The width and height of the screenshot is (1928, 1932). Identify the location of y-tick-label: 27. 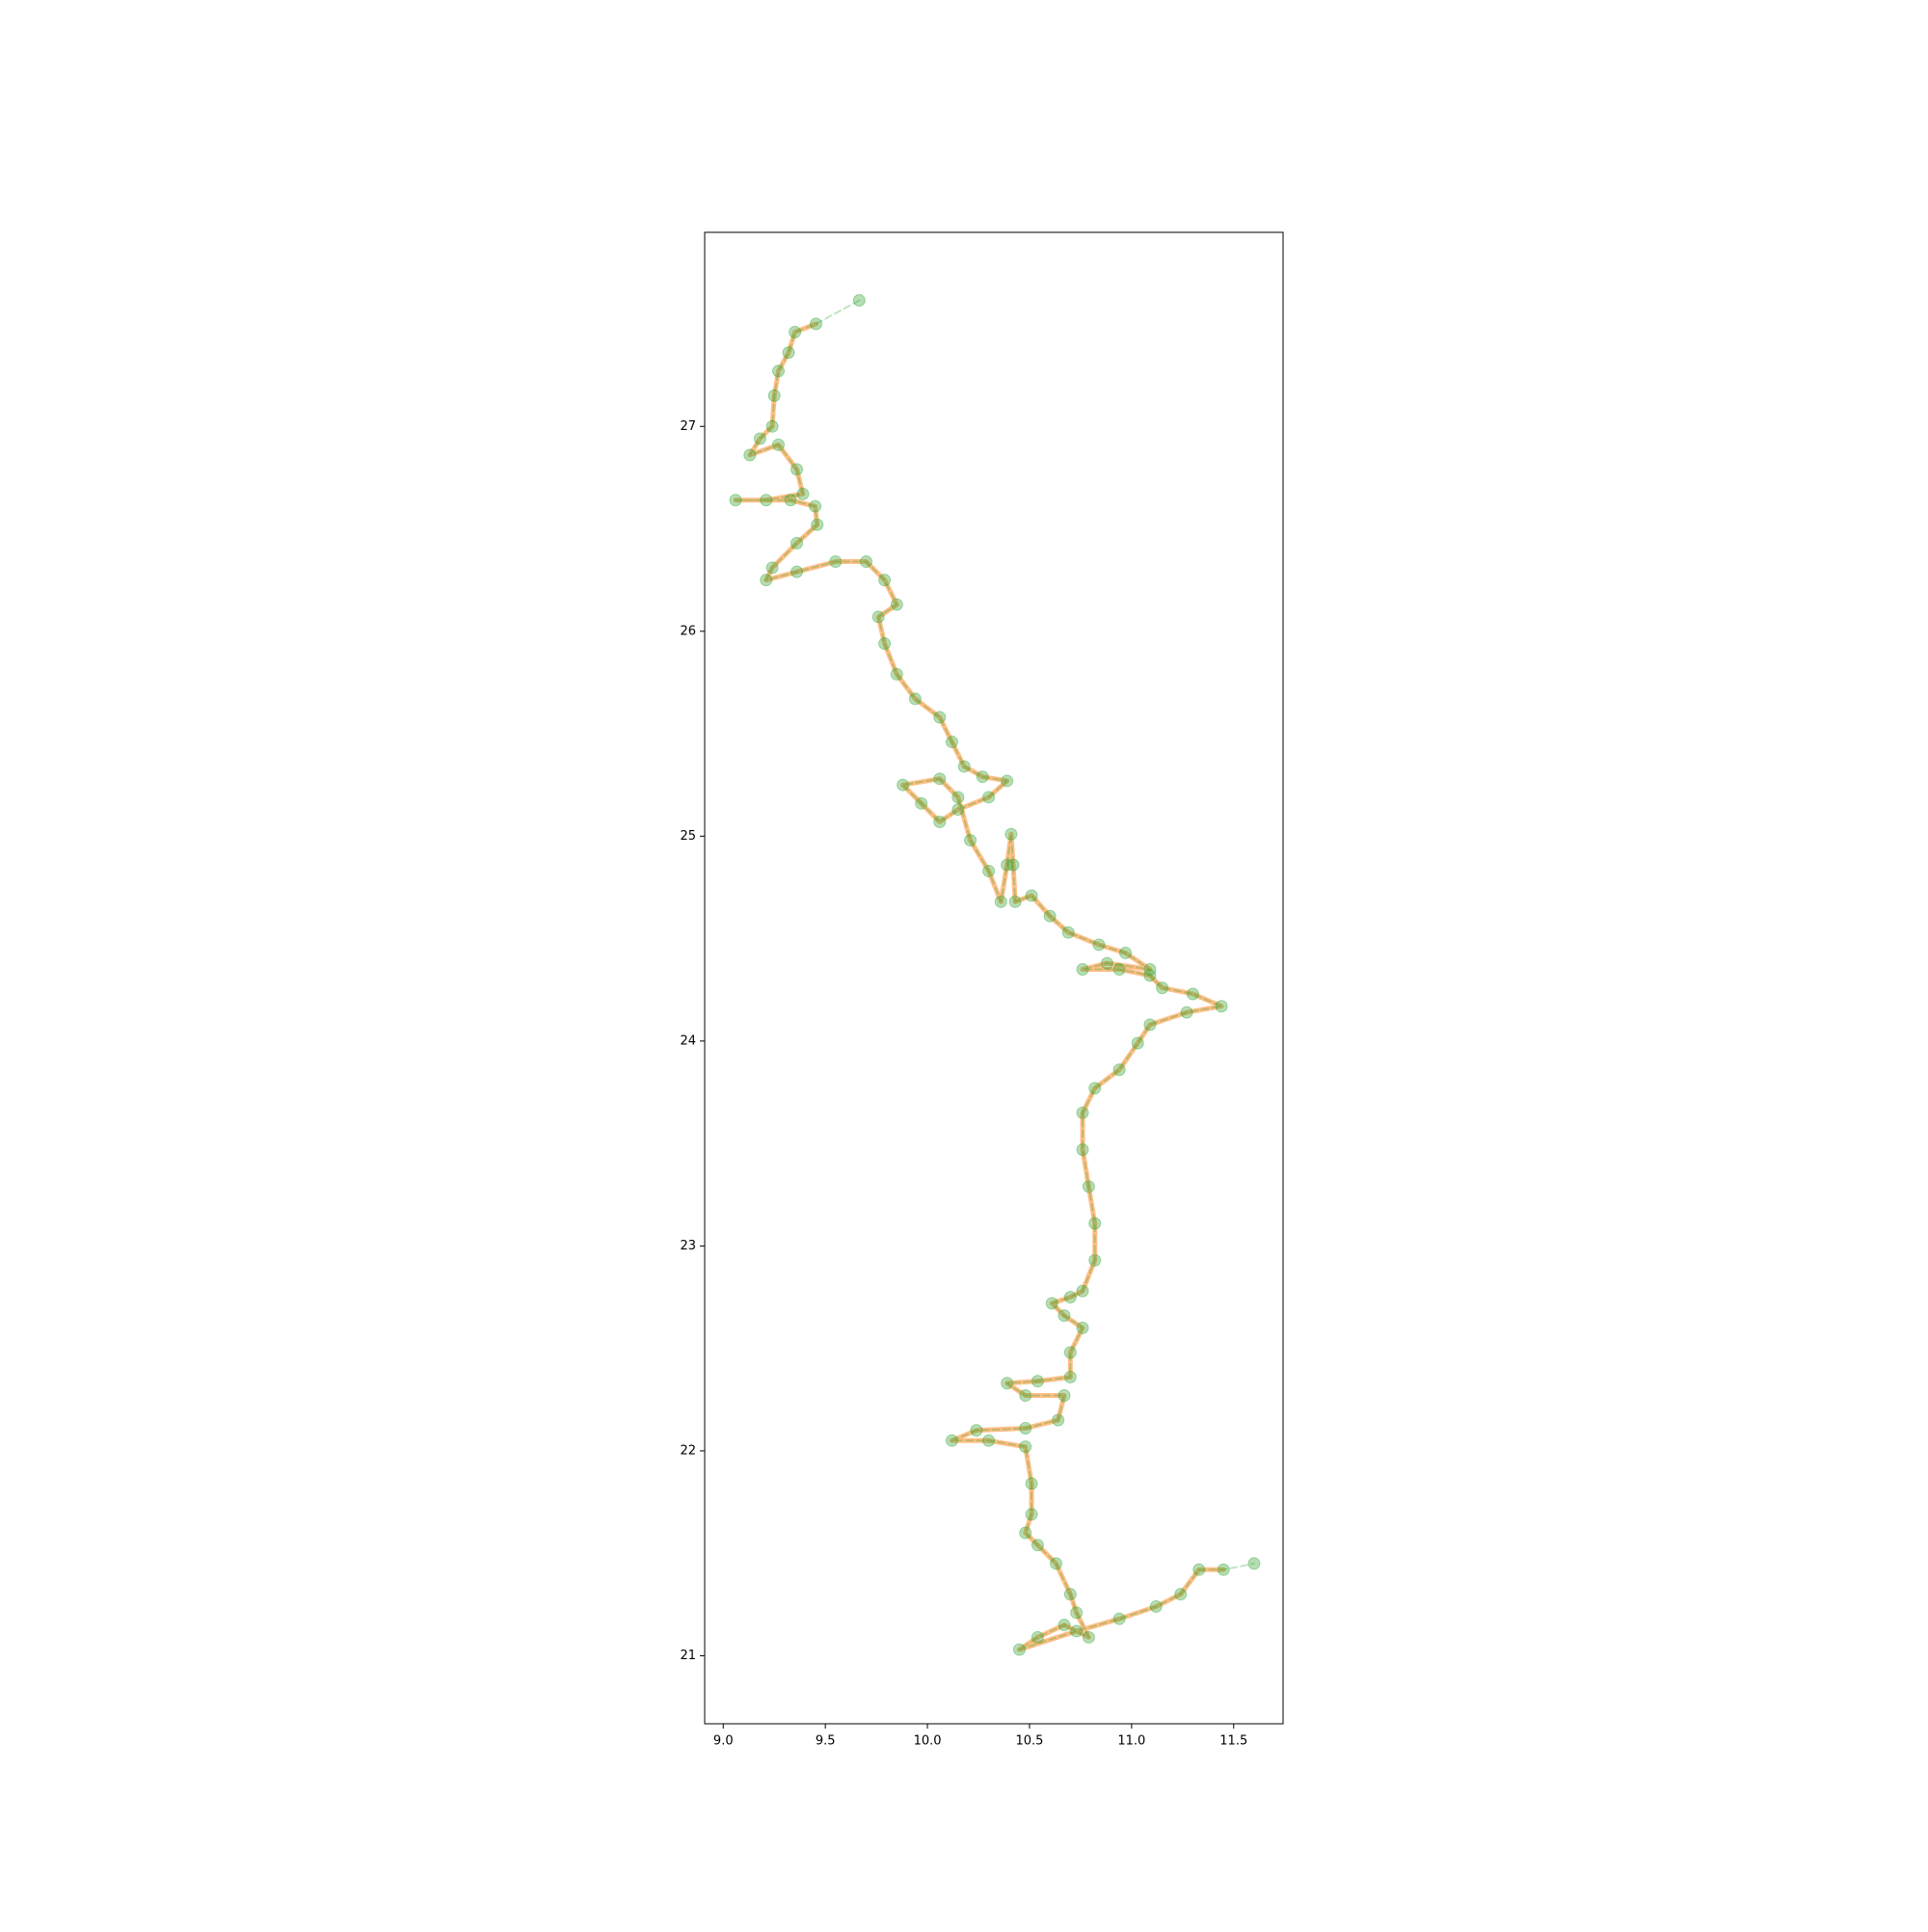
(688, 427).